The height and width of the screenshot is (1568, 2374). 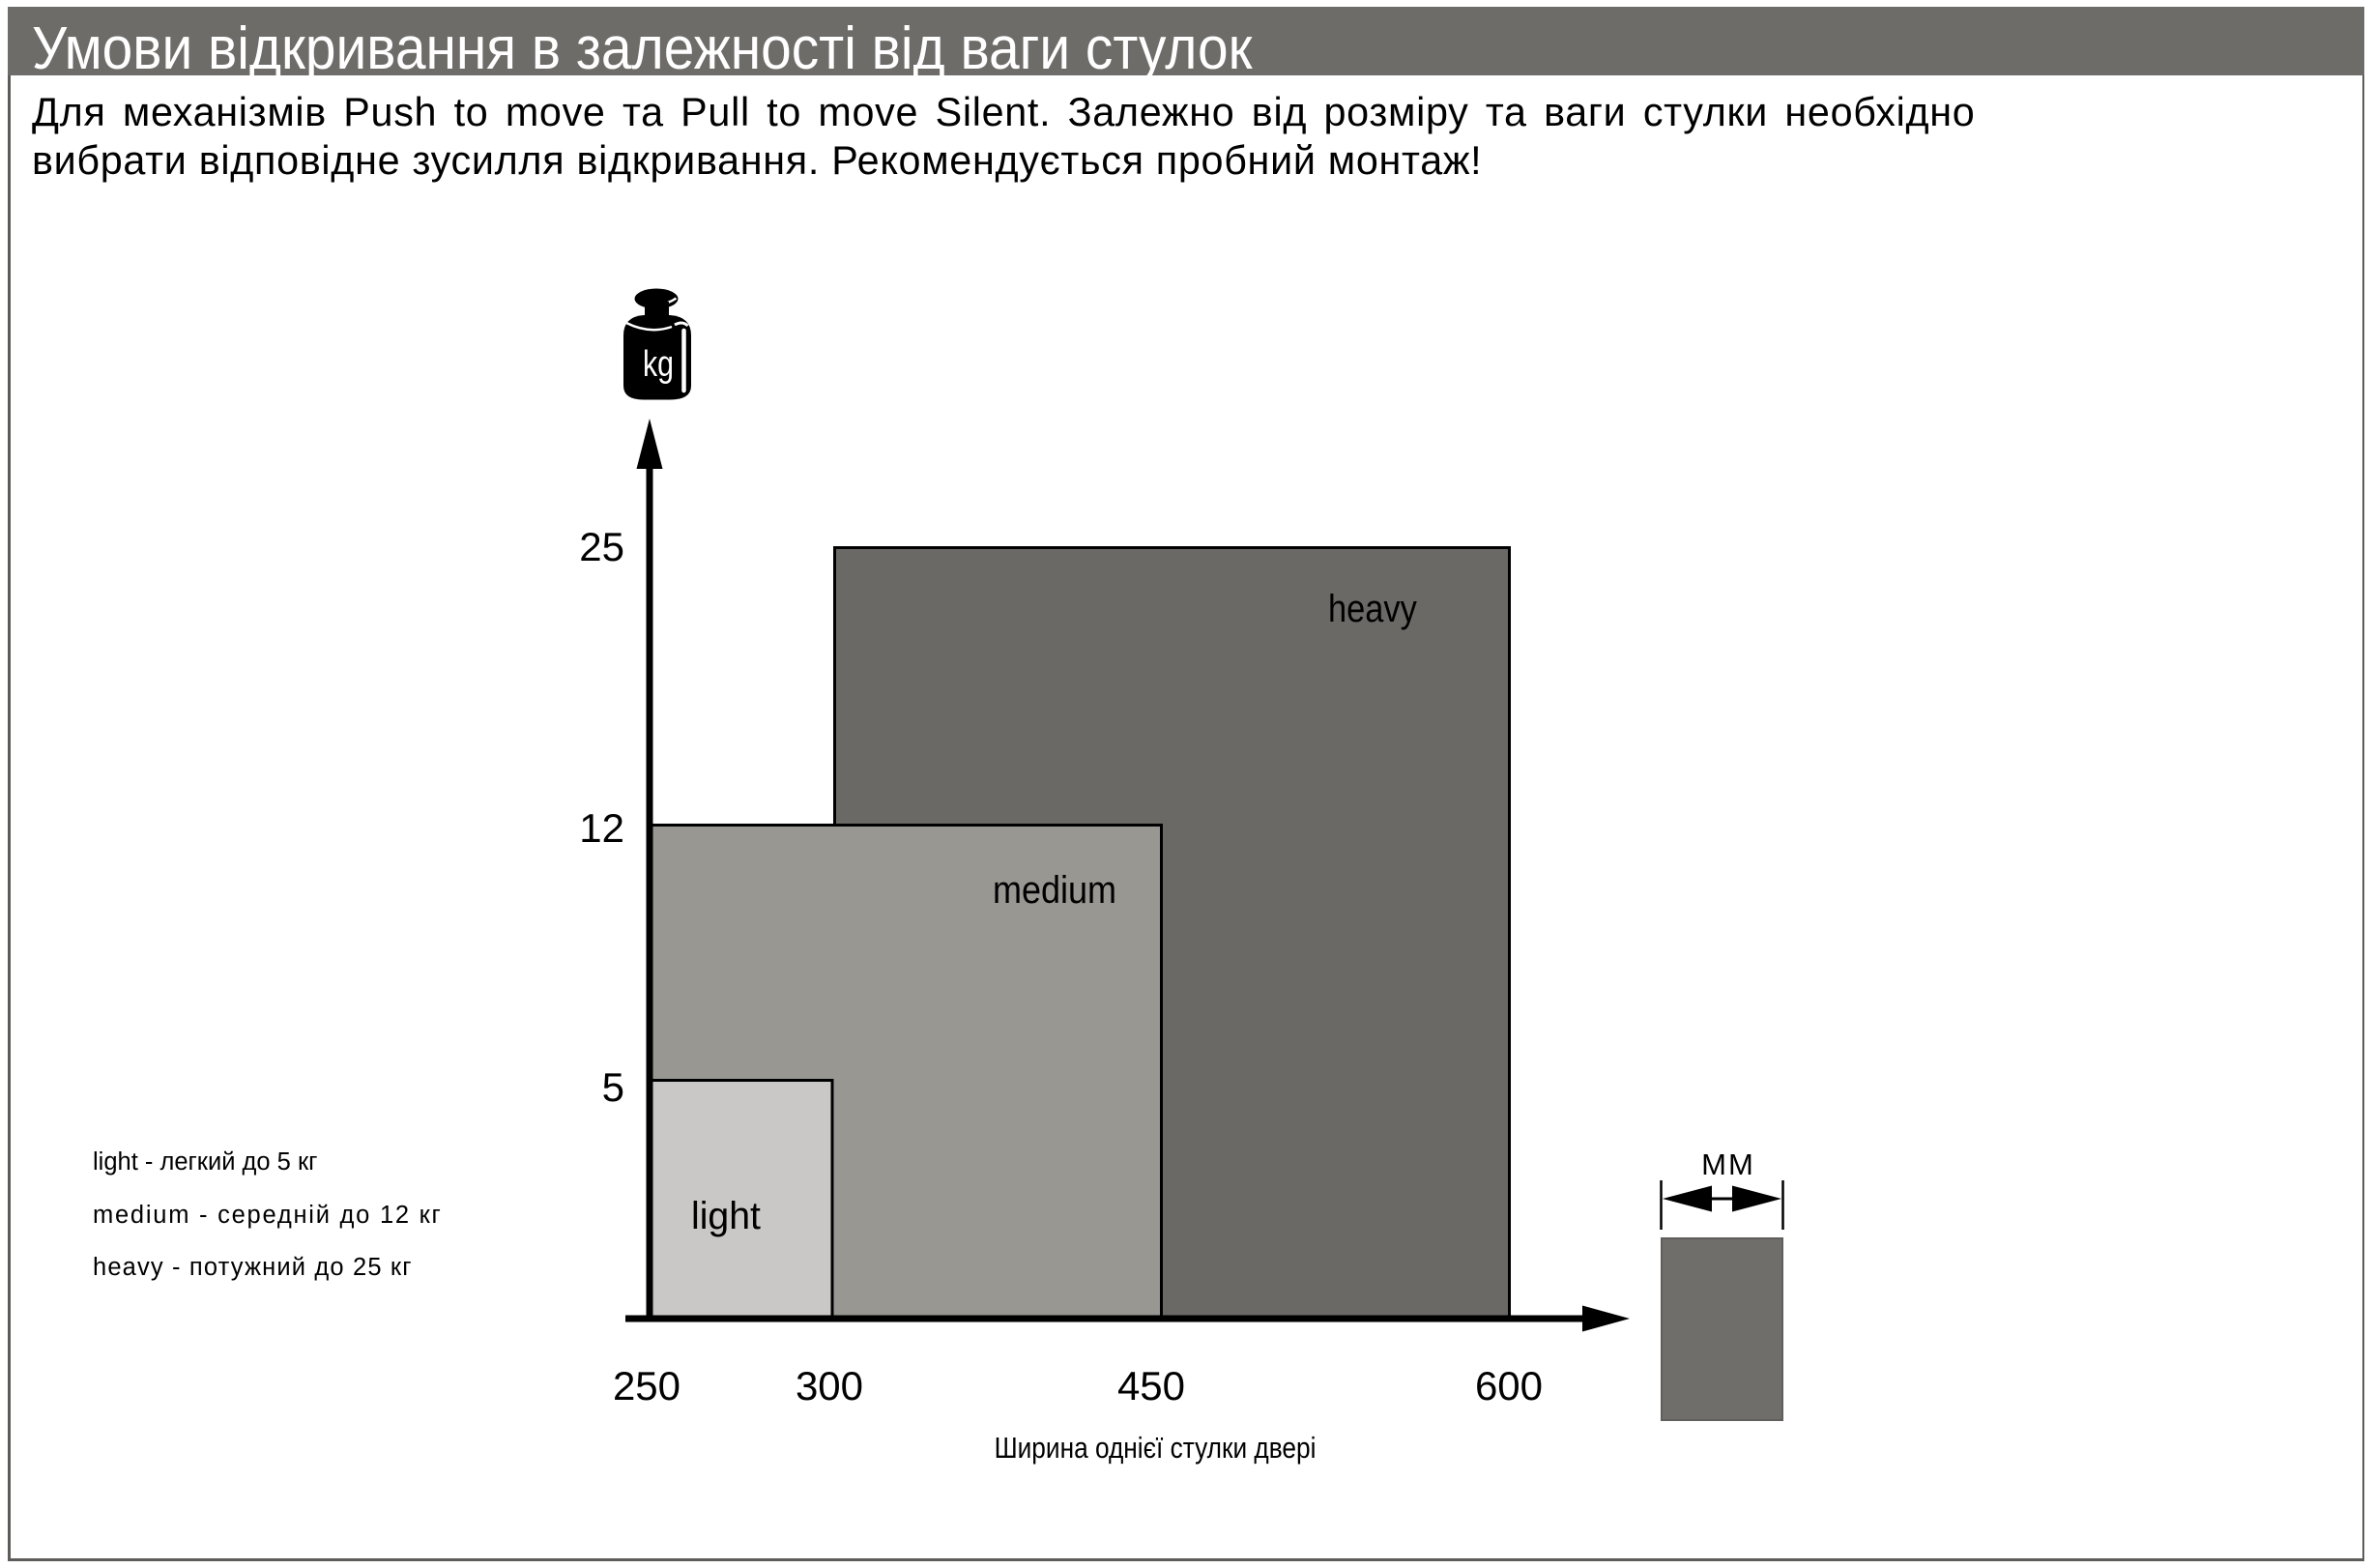 I want to click on svg-text: kg, so click(x=658, y=364).